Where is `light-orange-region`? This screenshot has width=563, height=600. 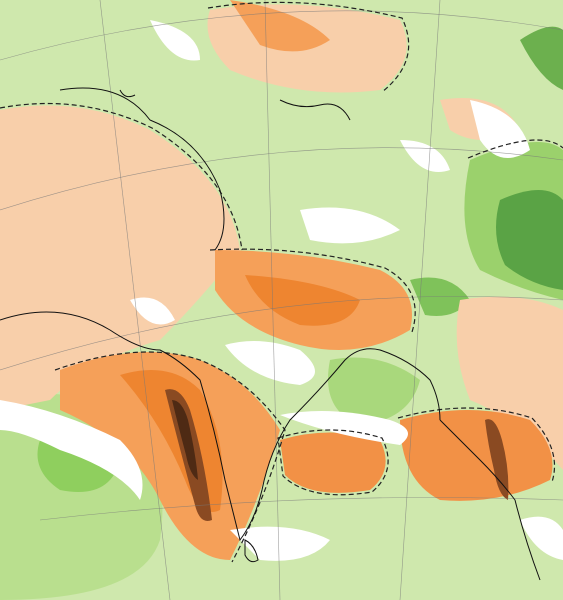
light-orange-region is located at coordinates (509, 383).